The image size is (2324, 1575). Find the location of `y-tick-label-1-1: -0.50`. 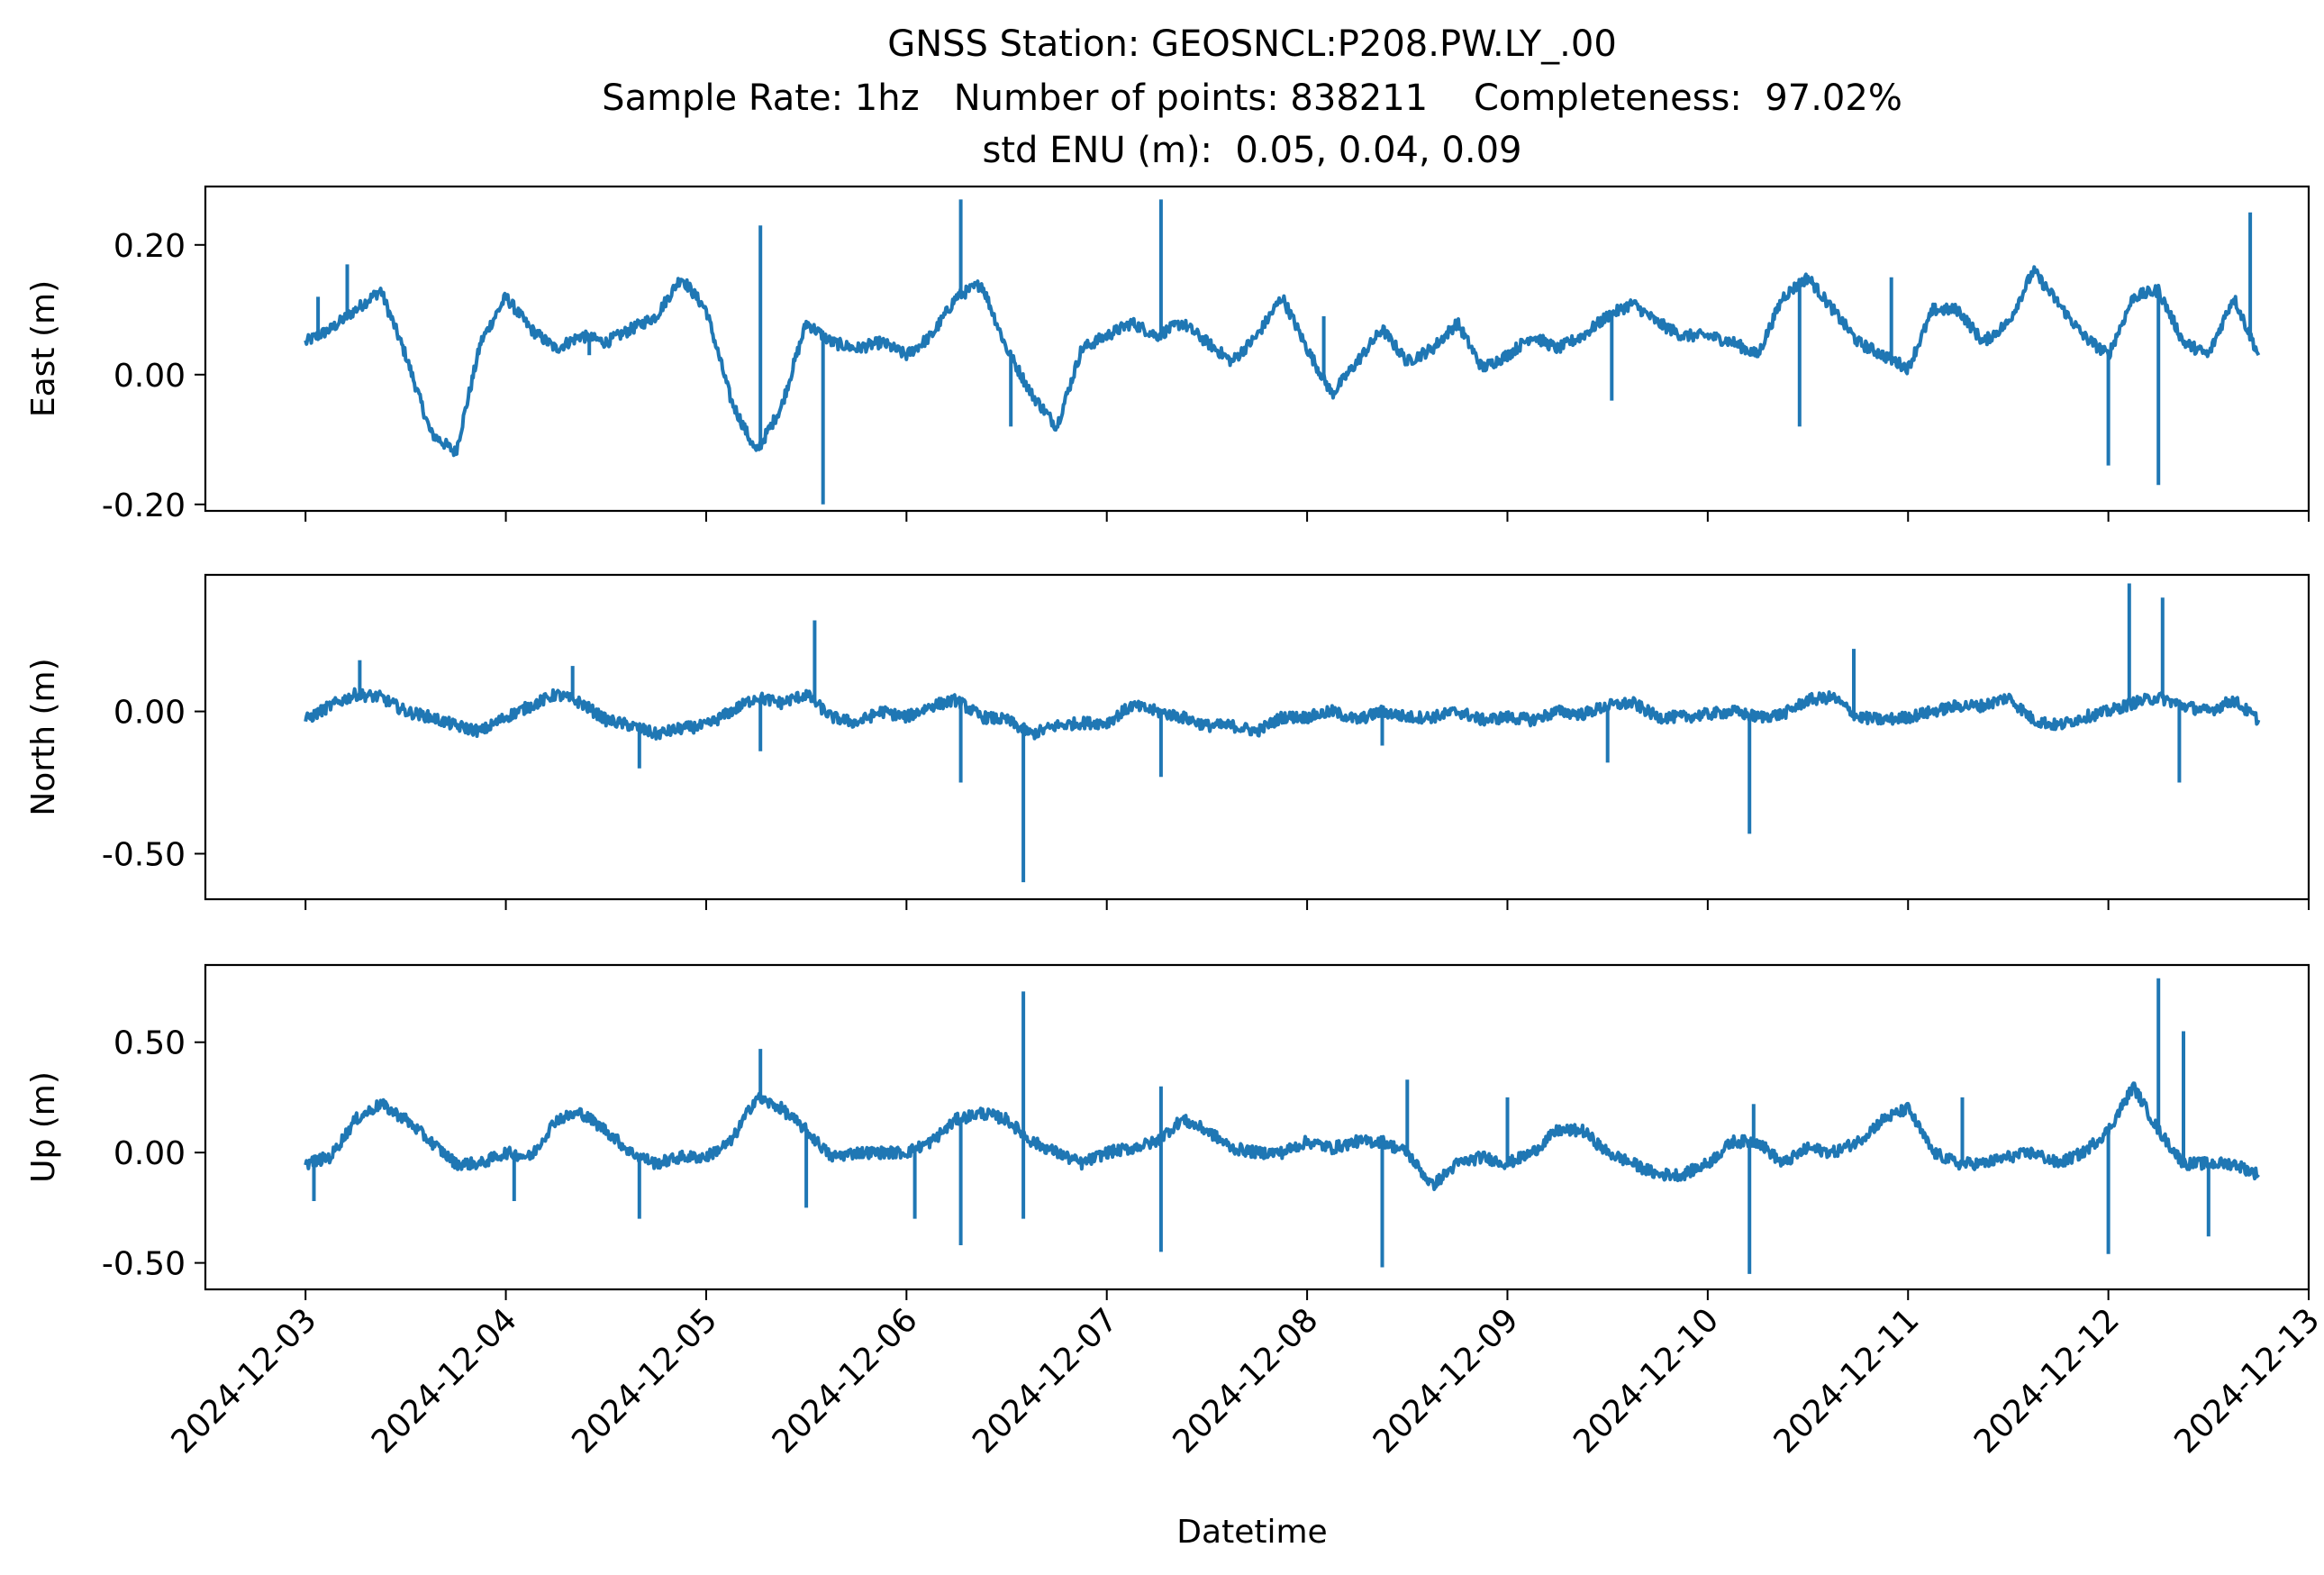

y-tick-label-1-1: -0.50 is located at coordinates (144, 854).